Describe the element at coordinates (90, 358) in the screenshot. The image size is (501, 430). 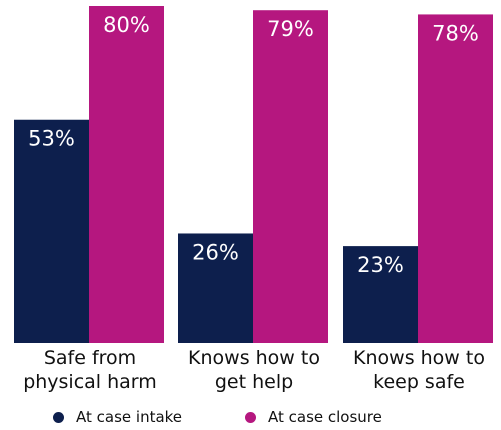
I see `category-label-line: Safe from` at that location.